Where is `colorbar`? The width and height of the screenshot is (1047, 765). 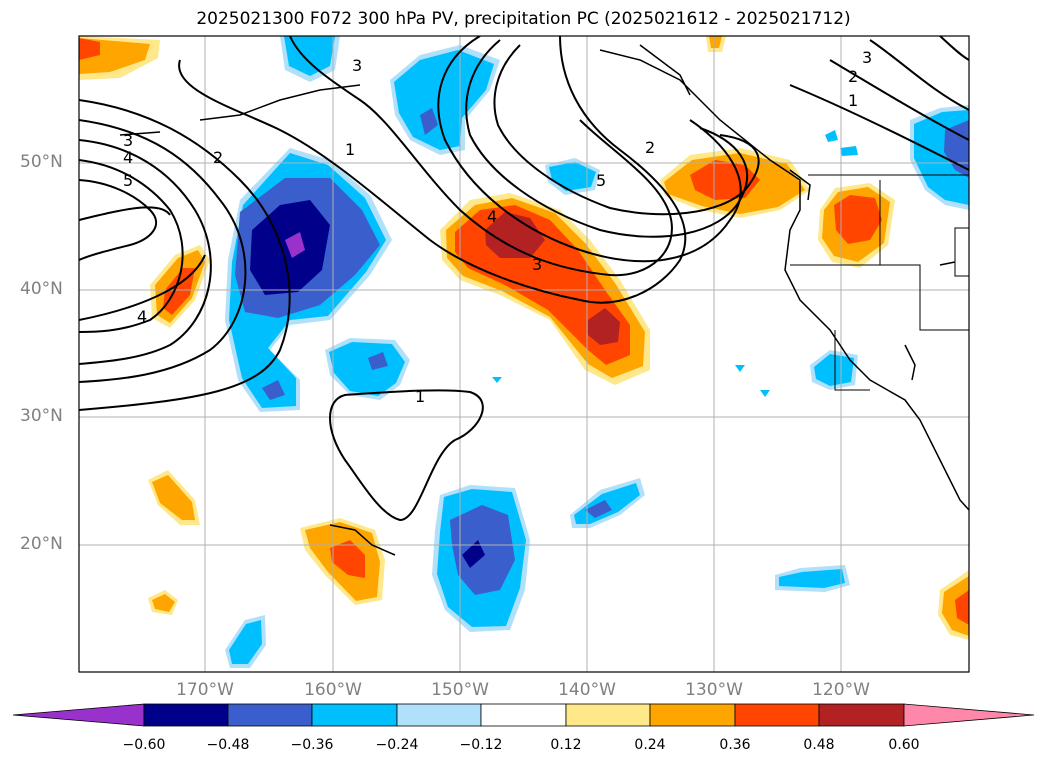 colorbar is located at coordinates (523, 715).